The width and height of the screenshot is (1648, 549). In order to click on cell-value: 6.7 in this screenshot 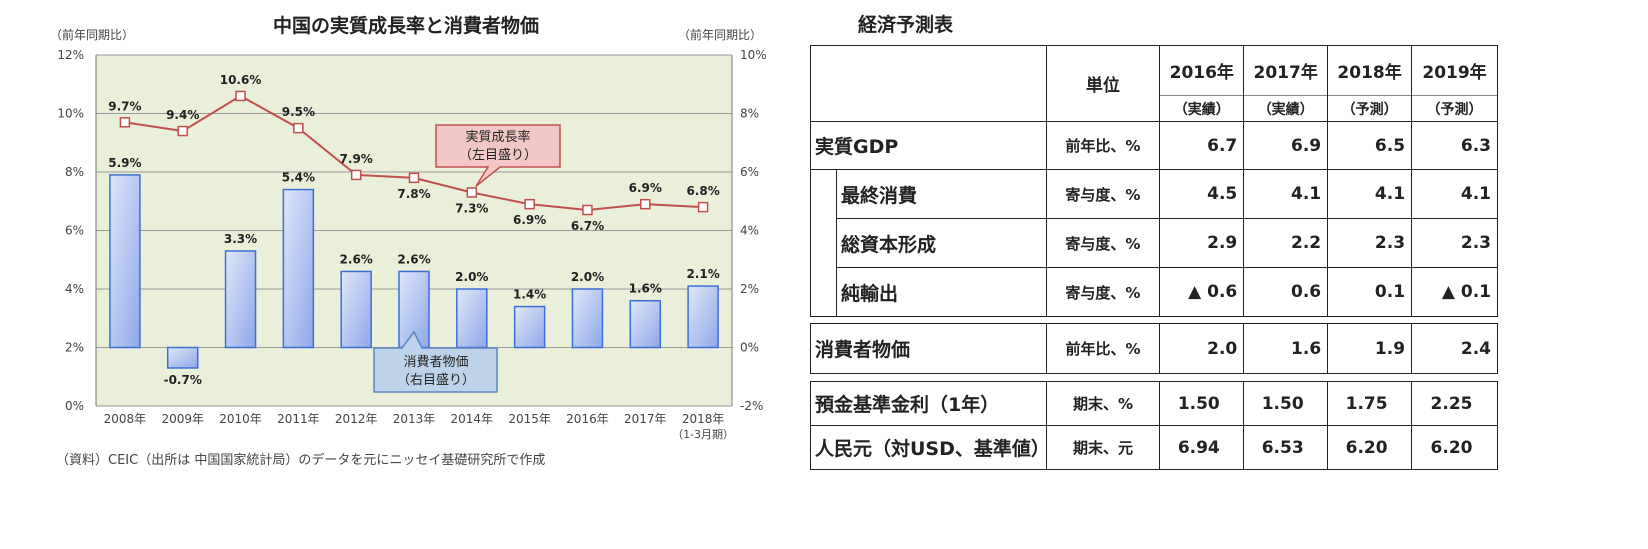, I will do `click(1202, 145)`.